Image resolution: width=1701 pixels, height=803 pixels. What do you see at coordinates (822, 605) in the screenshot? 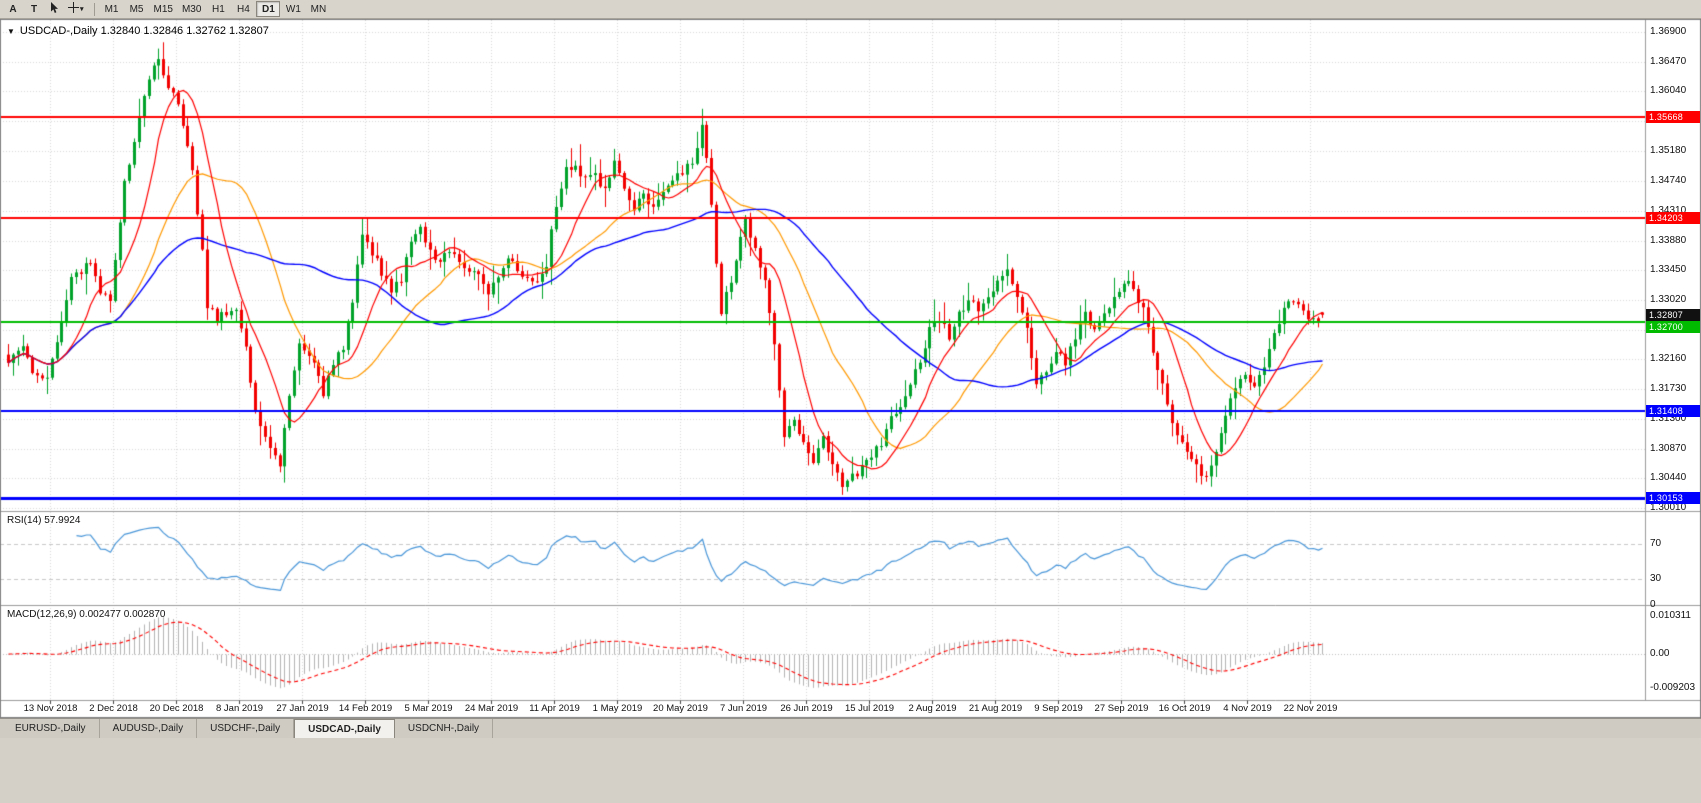
I see `pane-divider-macd` at bounding box center [822, 605].